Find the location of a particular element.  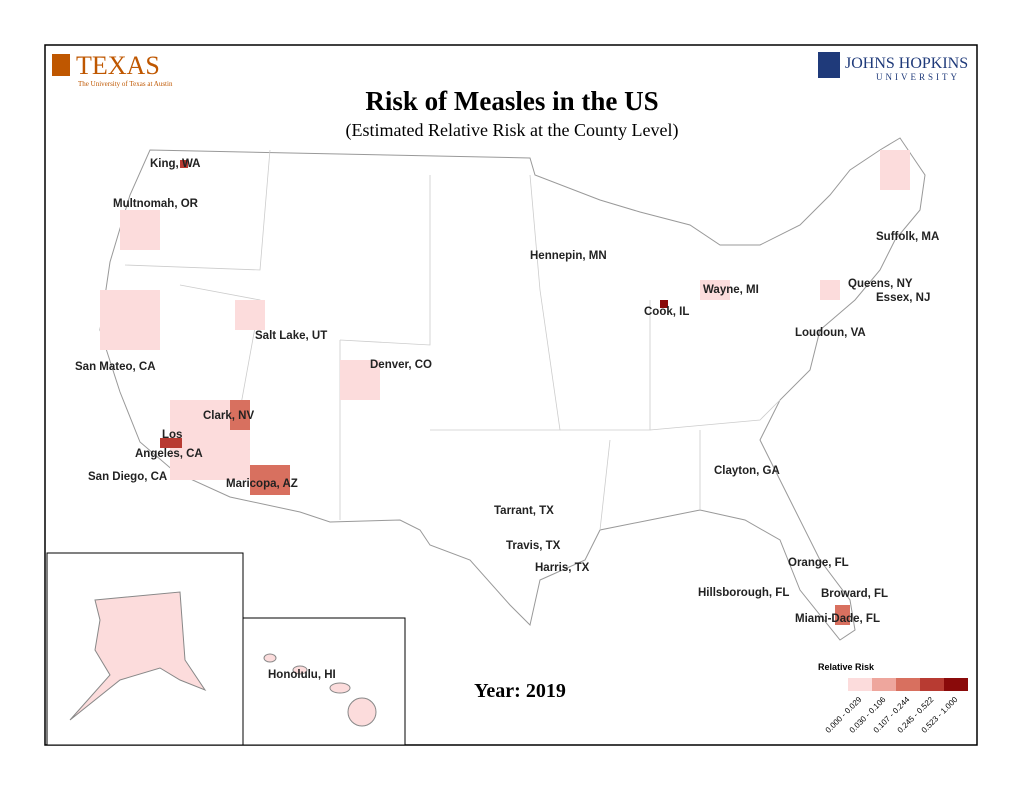

hawaii is located at coordinates (320, 690).